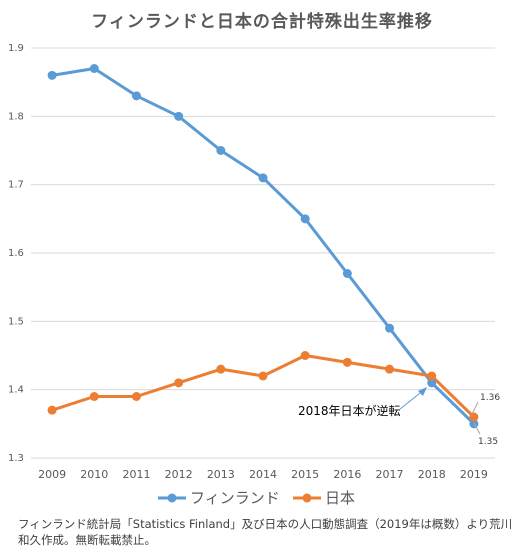 The width and height of the screenshot is (525, 552). Describe the element at coordinates (136, 396) in the screenshot. I see `data-point-1-2011` at that location.